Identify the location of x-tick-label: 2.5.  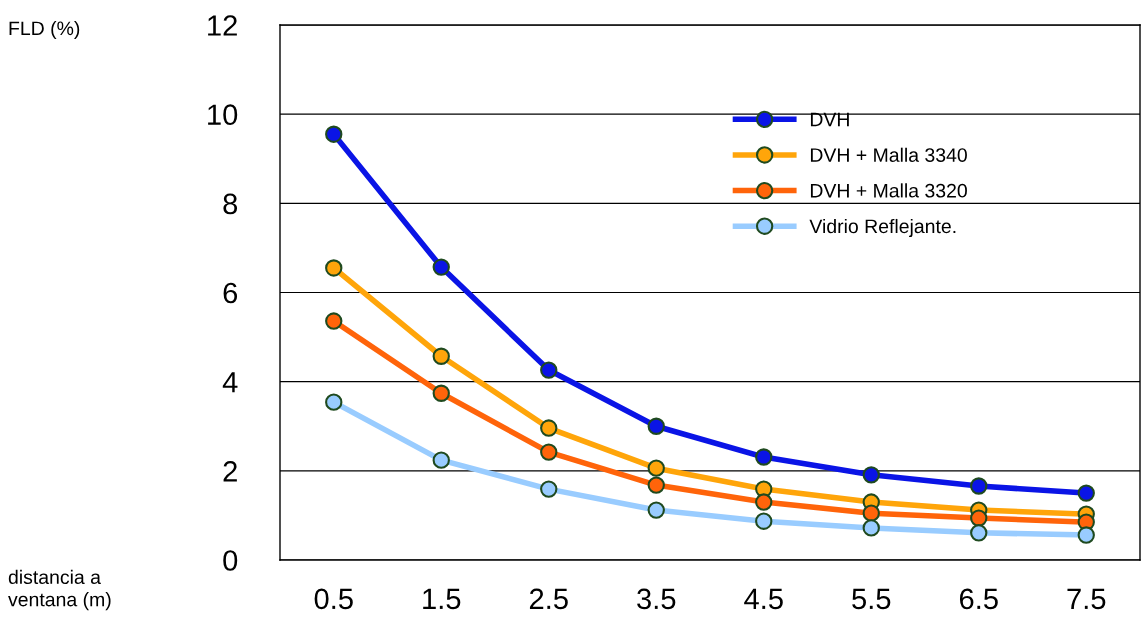
(548, 599).